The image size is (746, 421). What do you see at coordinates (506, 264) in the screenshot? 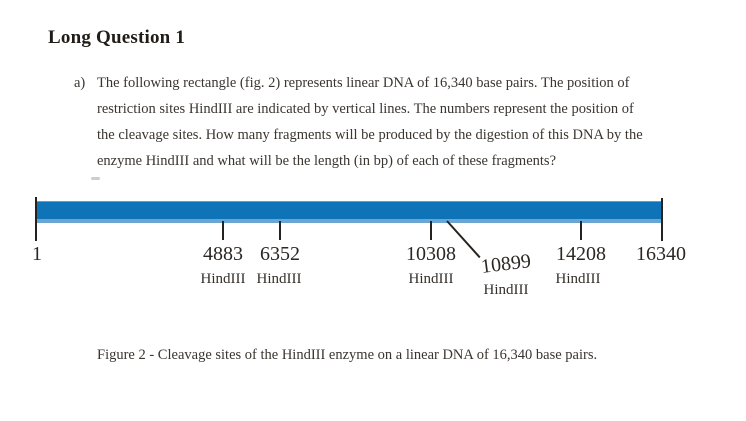
I see `site-position-label: 10899` at bounding box center [506, 264].